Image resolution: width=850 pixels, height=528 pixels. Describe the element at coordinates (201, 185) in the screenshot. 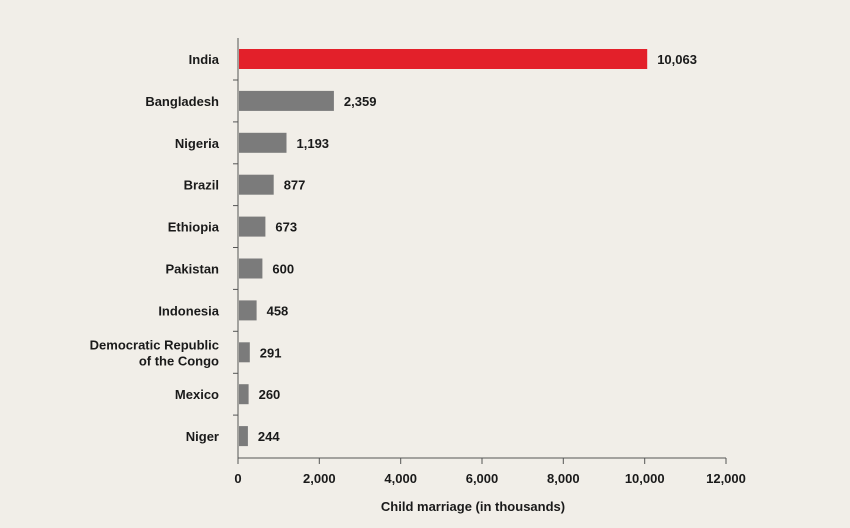

I see `category-label-brazil: Brazil` at that location.